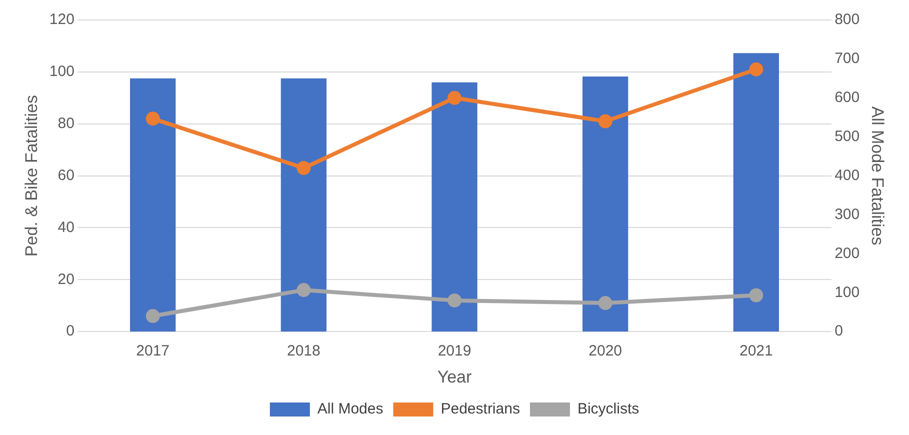 The height and width of the screenshot is (435, 909). What do you see at coordinates (303, 351) in the screenshot?
I see `x-tick-label: 2018` at bounding box center [303, 351].